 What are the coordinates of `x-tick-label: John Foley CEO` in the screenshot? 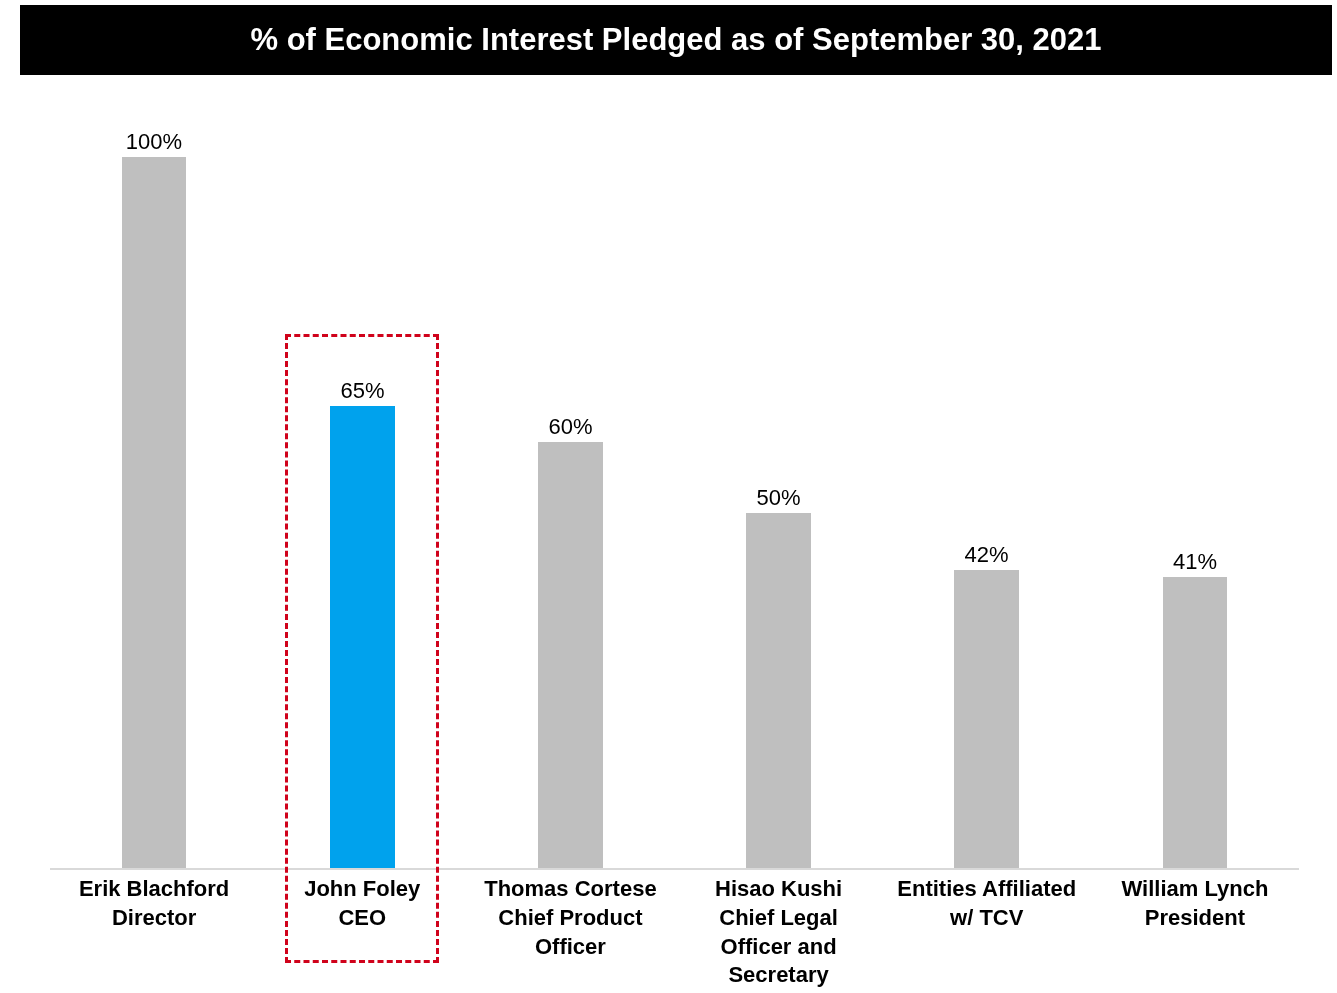 It's located at (363, 903).